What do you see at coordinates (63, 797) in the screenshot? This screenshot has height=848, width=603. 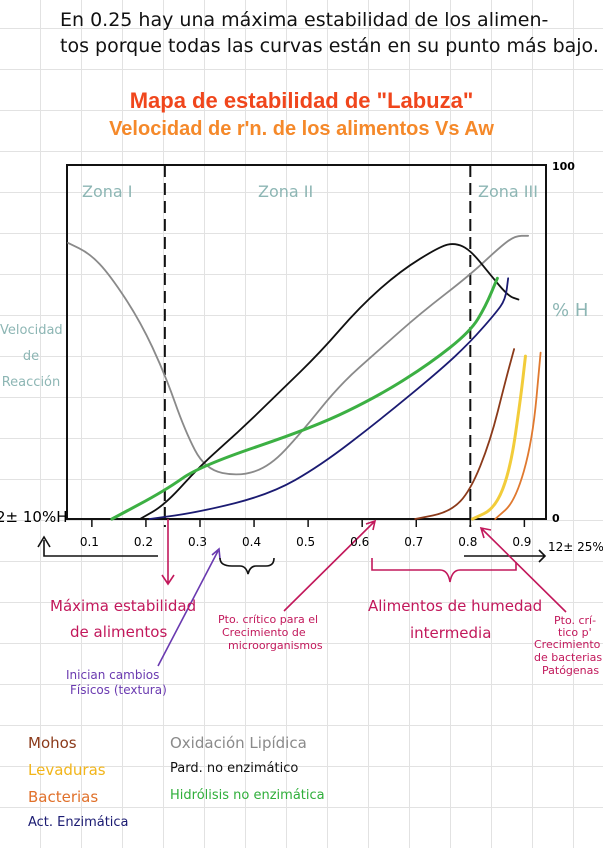 I see `legend-bacterias: Bacterias` at bounding box center [63, 797].